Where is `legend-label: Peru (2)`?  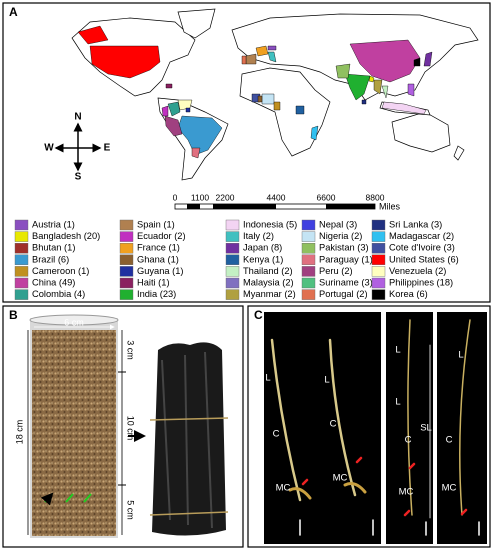 legend-label: Peru (2) is located at coordinates (336, 271).